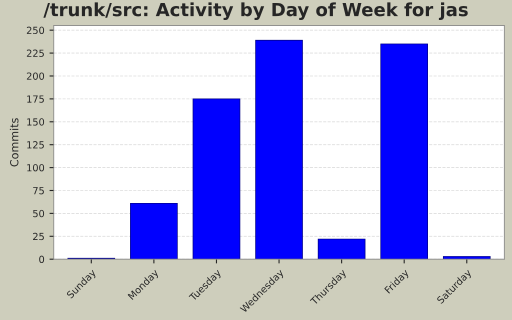  What do you see at coordinates (35, 53) in the screenshot?
I see `y-tick-label: 225` at bounding box center [35, 53].